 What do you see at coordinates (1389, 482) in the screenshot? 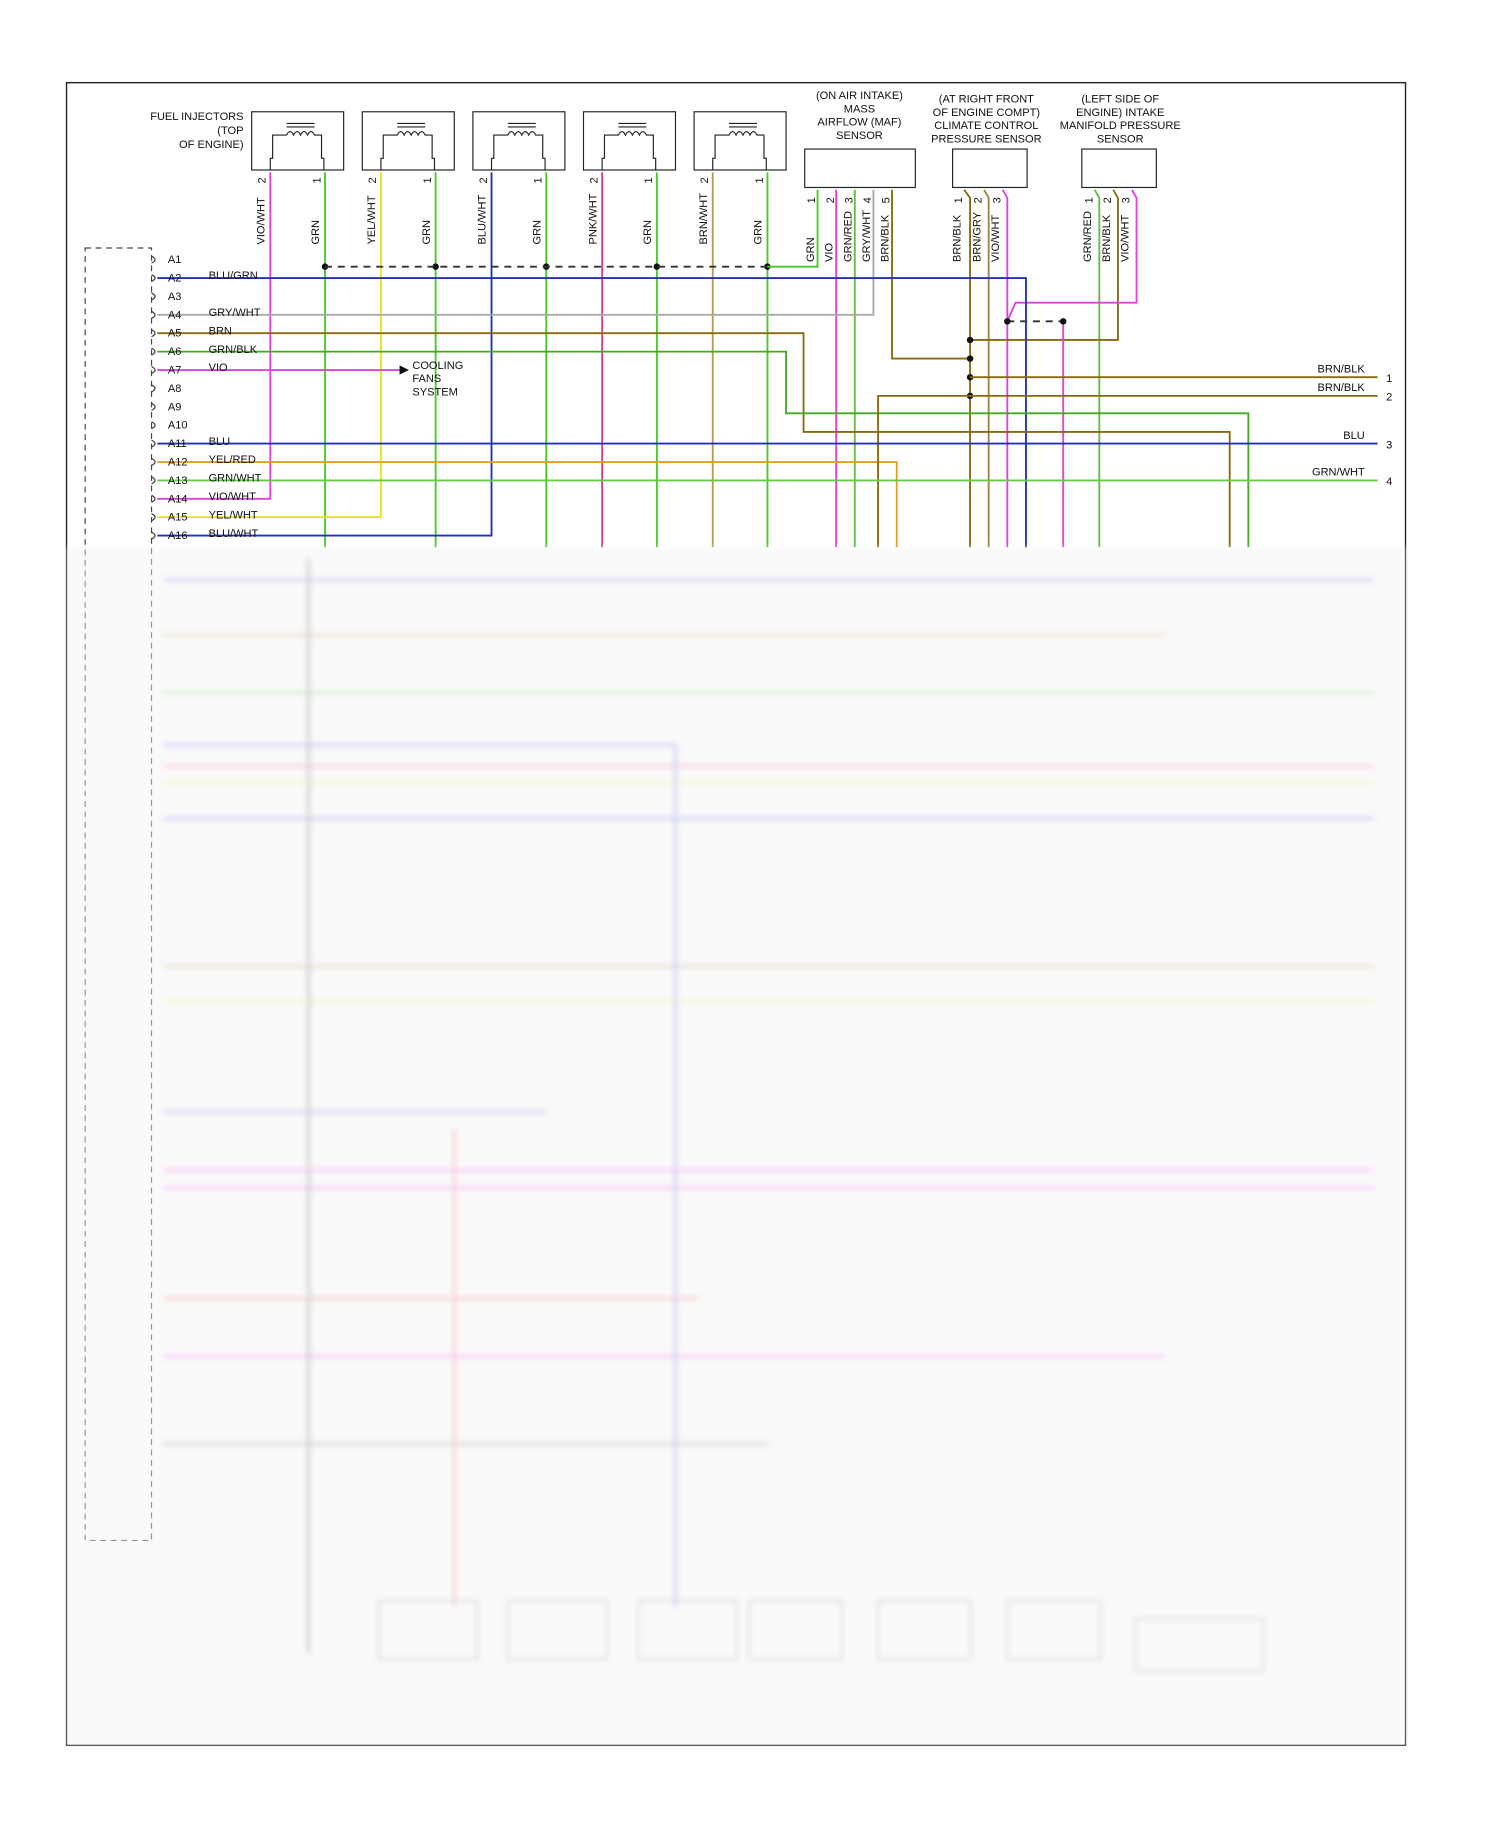
I see `output-number: 4` at bounding box center [1389, 482].